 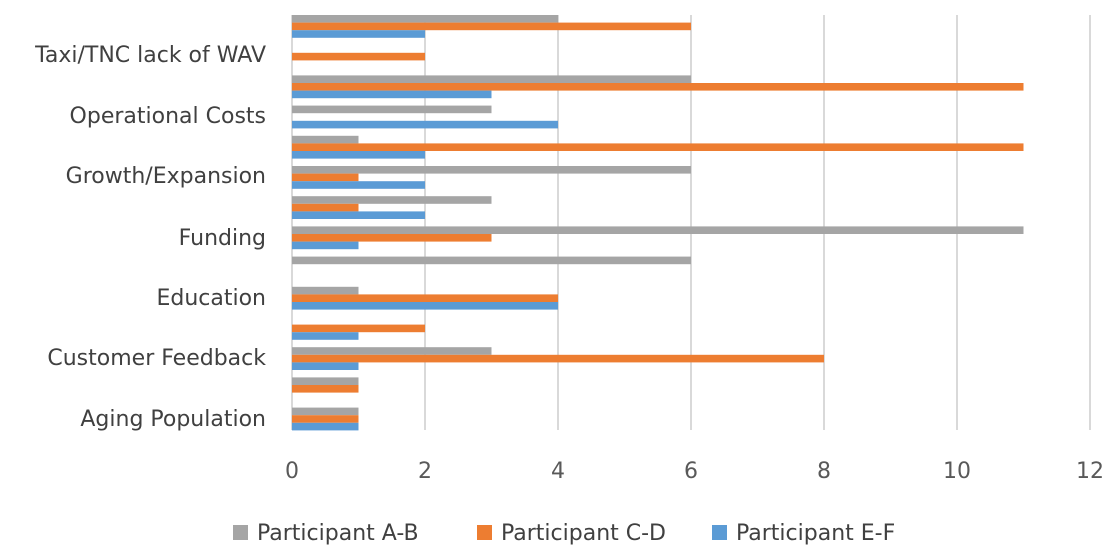 I want to click on x-tick-label: 4, so click(x=558, y=471).